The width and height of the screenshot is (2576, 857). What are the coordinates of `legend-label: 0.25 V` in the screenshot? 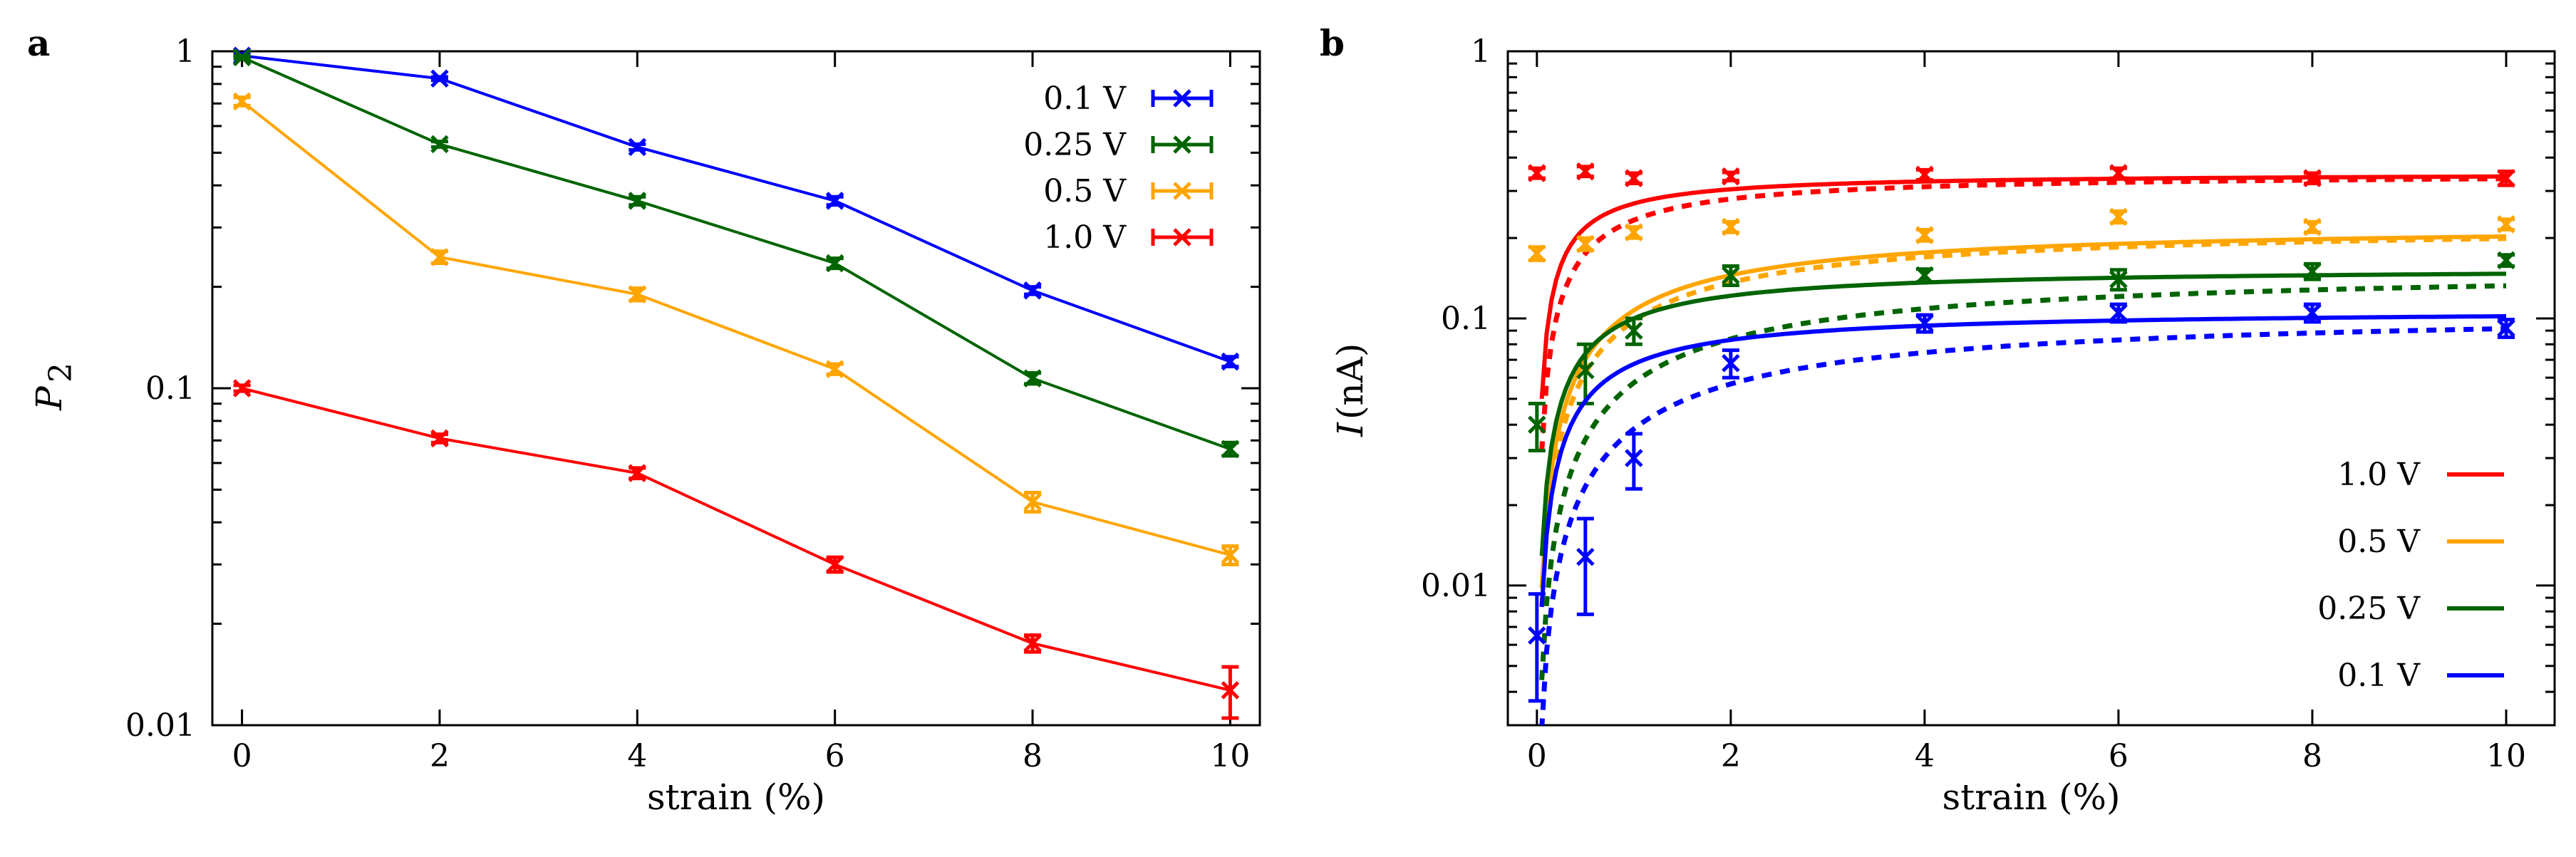 It's located at (2369, 609).